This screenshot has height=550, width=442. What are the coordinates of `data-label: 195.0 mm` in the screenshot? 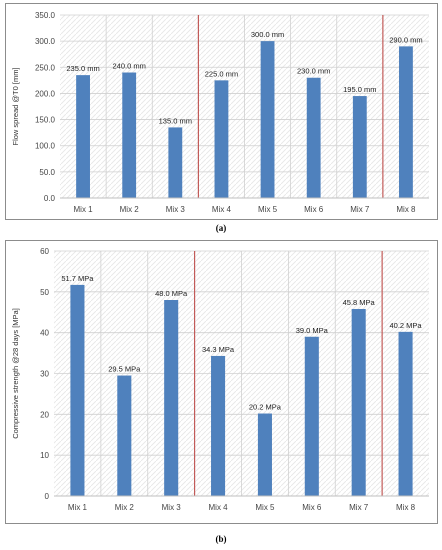 It's located at (359, 89).